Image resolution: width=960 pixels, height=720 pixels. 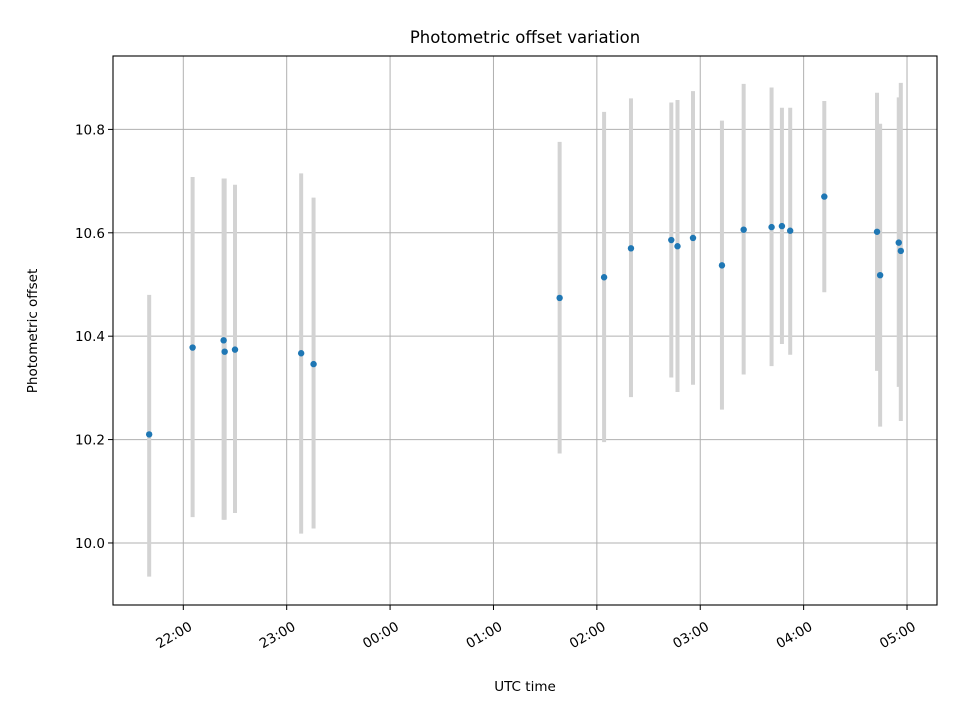 I want to click on y-tick-label: 10.6, so click(x=90, y=234).